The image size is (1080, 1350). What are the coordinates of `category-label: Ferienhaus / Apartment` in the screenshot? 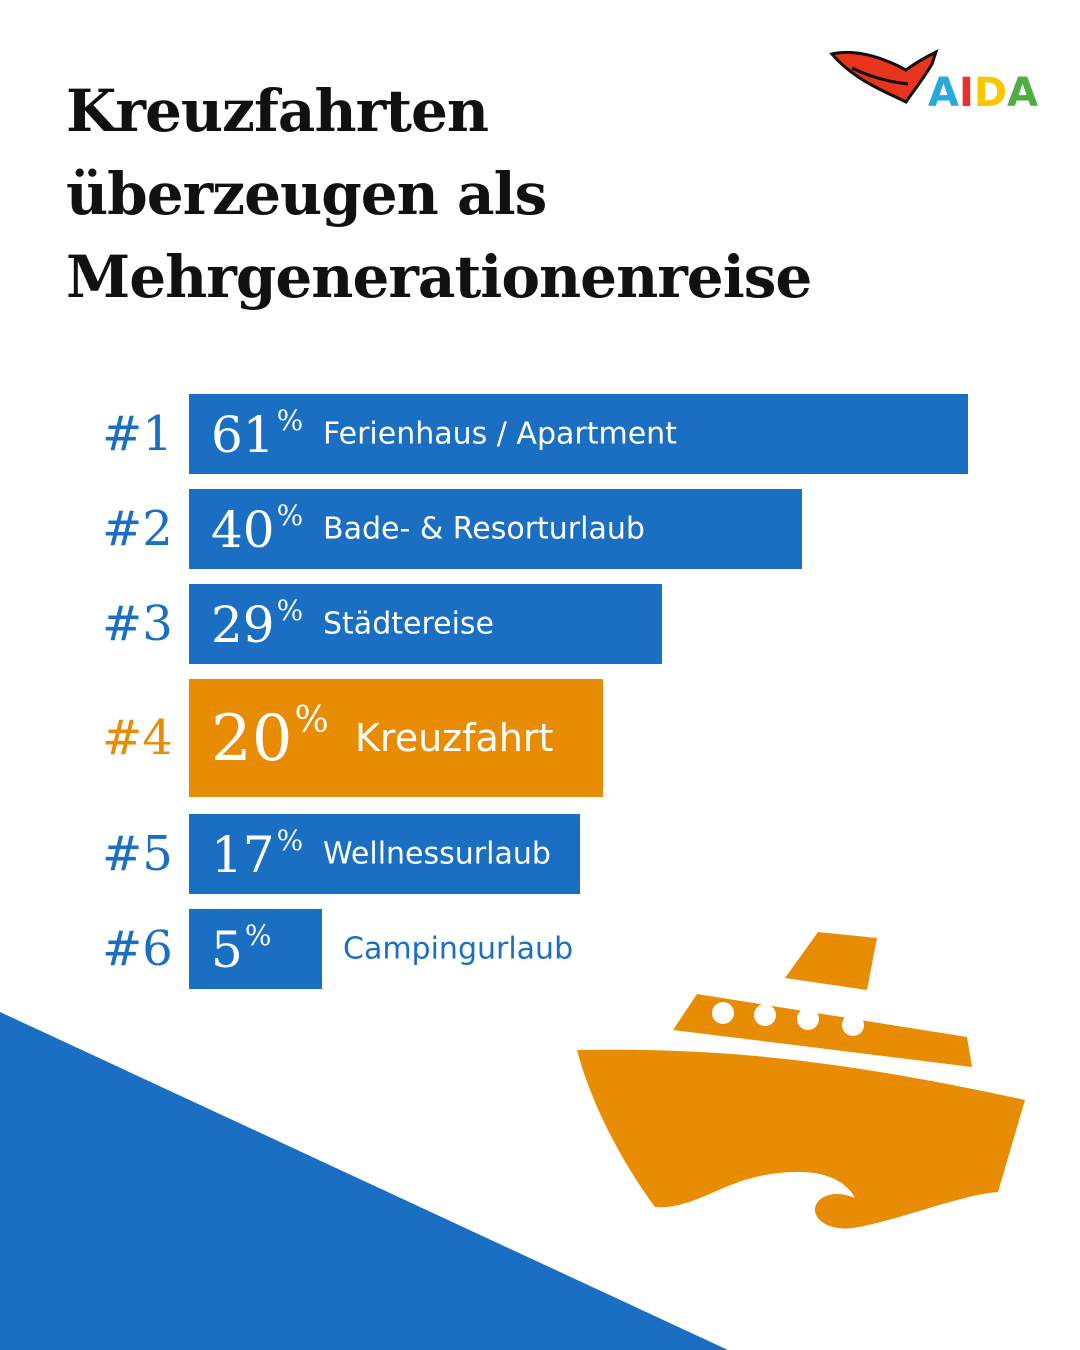 It's located at (500, 434).